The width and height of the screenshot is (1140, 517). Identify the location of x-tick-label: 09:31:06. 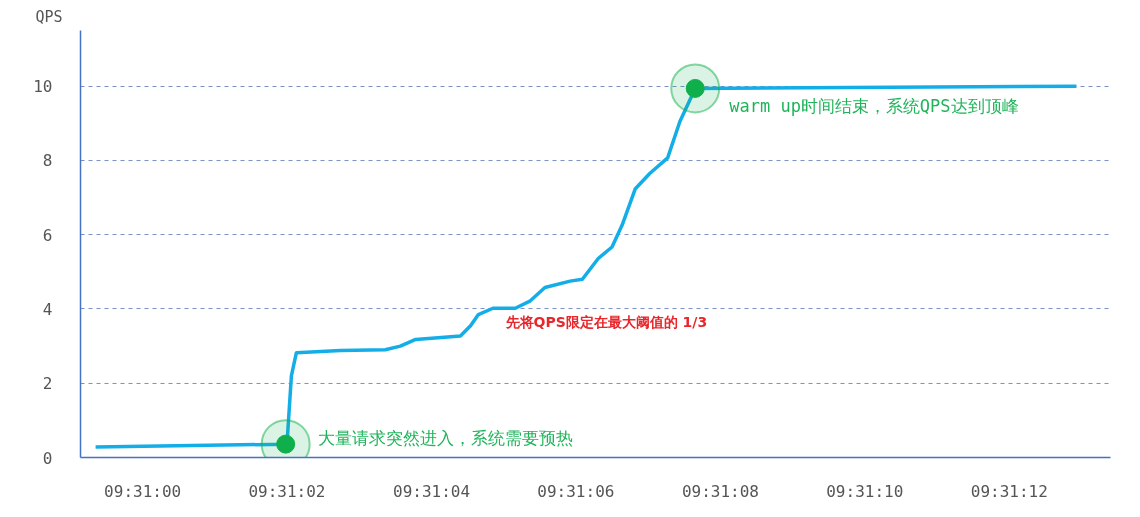
(576, 491).